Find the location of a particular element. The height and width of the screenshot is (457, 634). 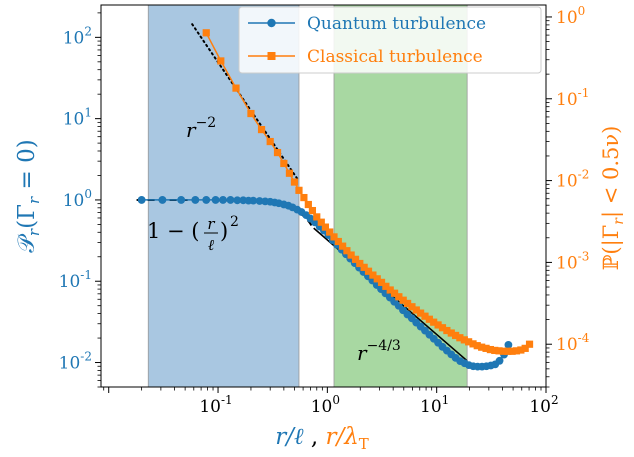

svg-text: 2 is located at coordinates (234, 222).